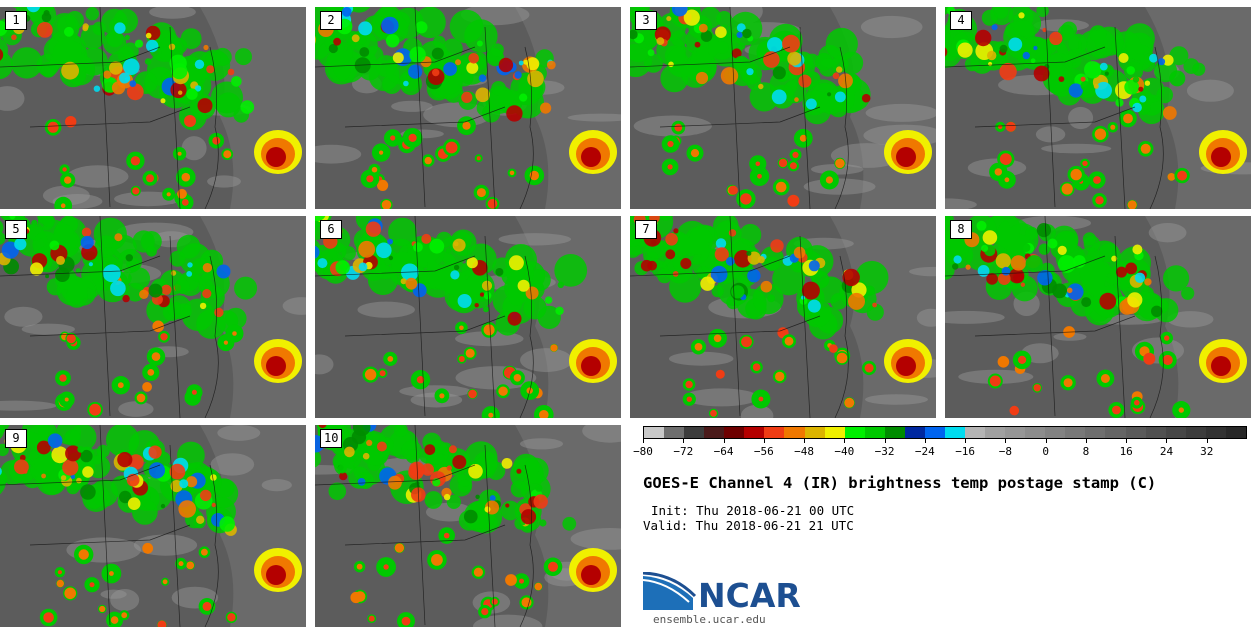 The image size is (1260, 627). I want to click on colorbar-tick-label: 0, so click(1045, 451).